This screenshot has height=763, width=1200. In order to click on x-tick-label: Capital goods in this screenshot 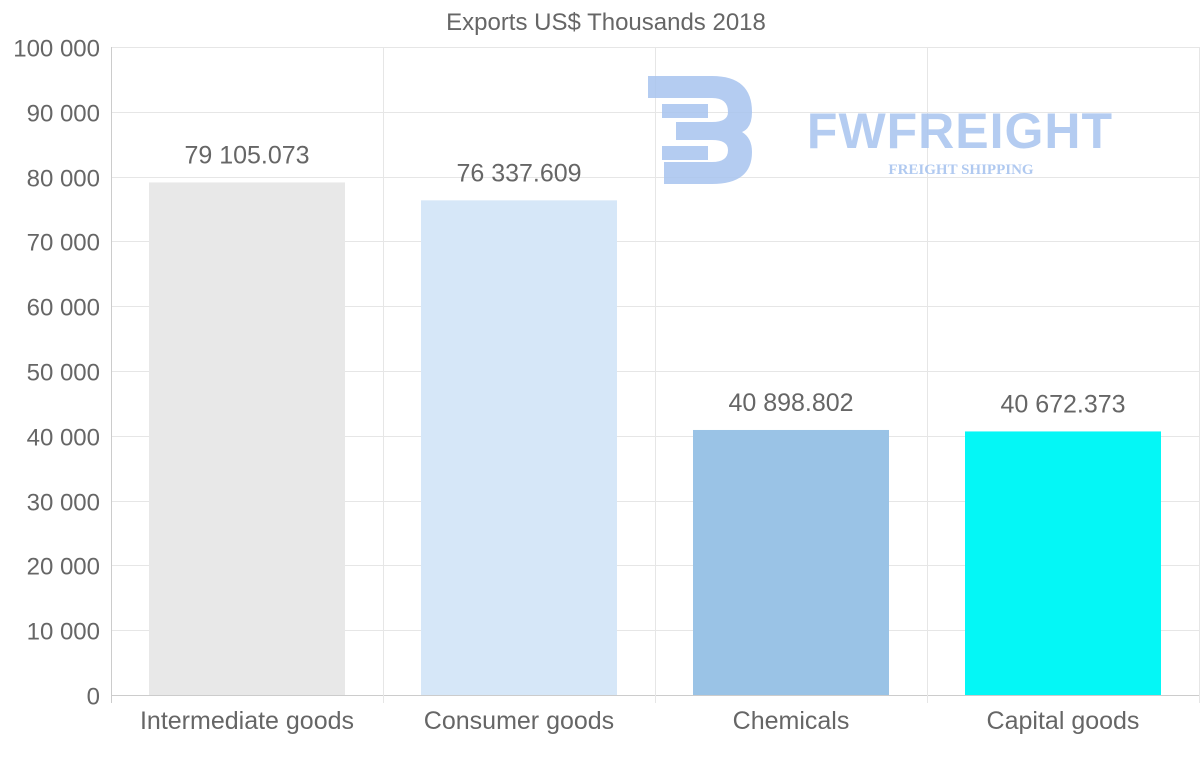, I will do `click(1063, 721)`.